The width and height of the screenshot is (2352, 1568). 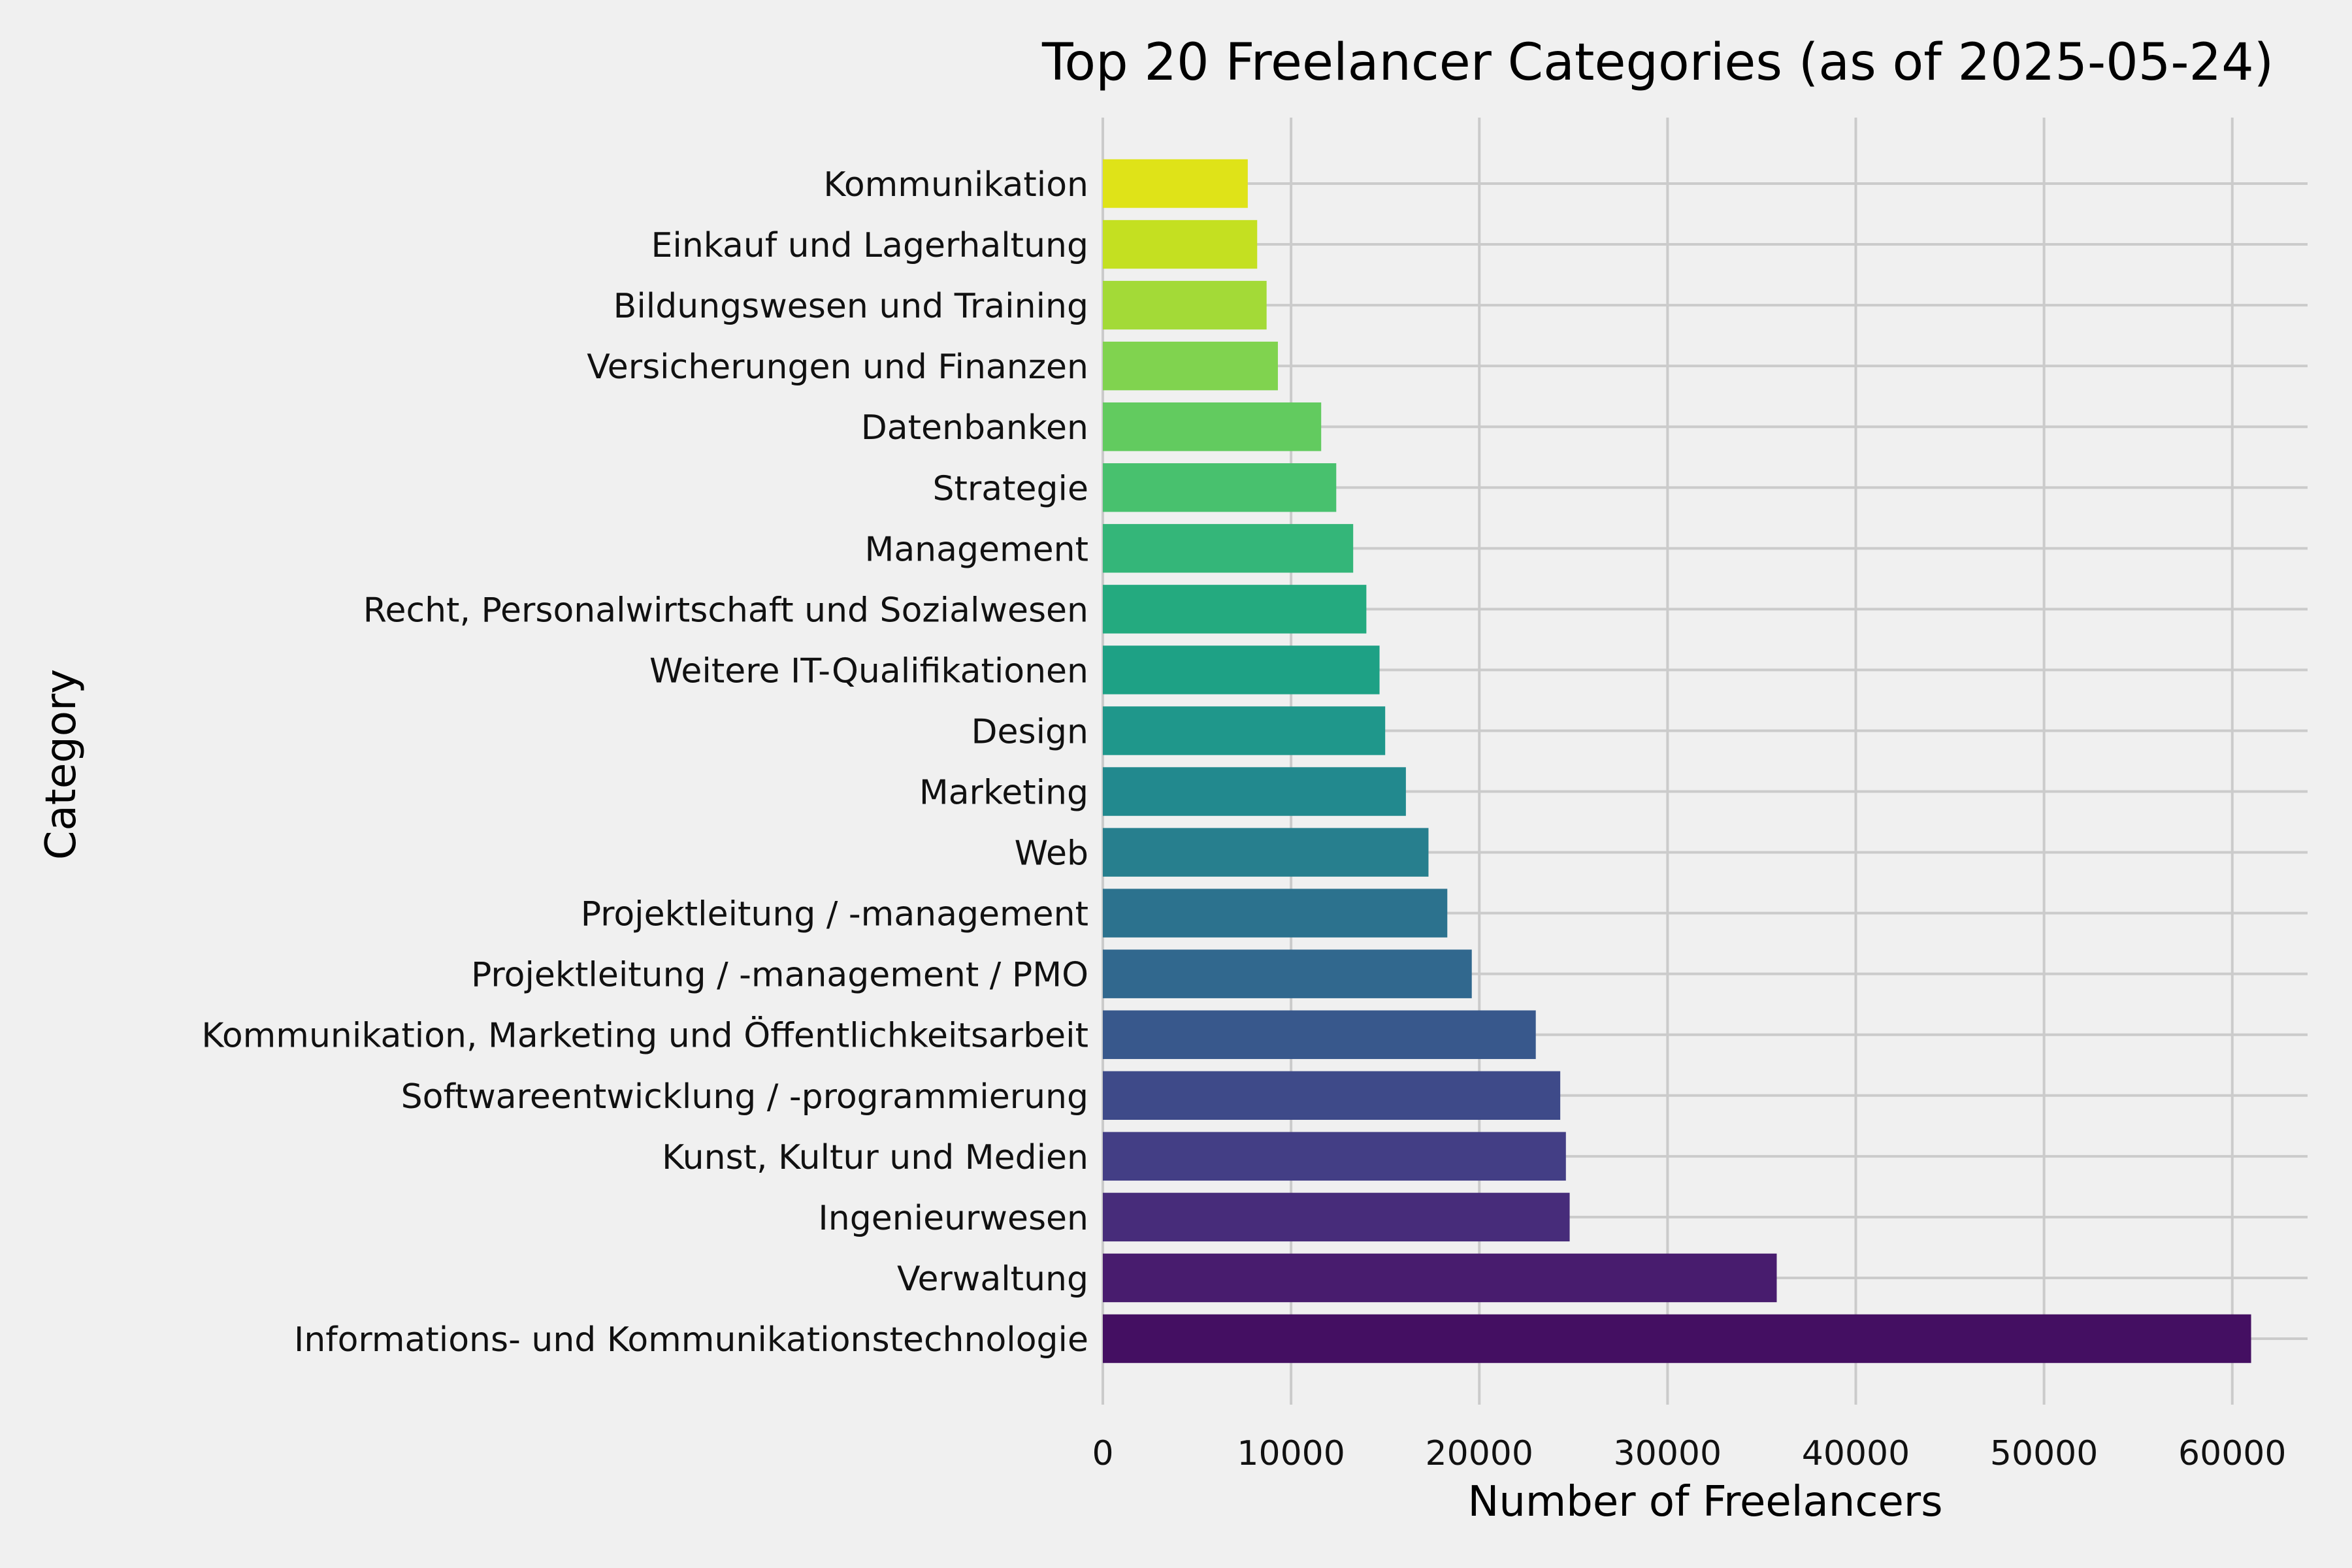 What do you see at coordinates (869, 245) in the screenshot?
I see `y-tick-label: Einkauf und Lagerhaltung` at bounding box center [869, 245].